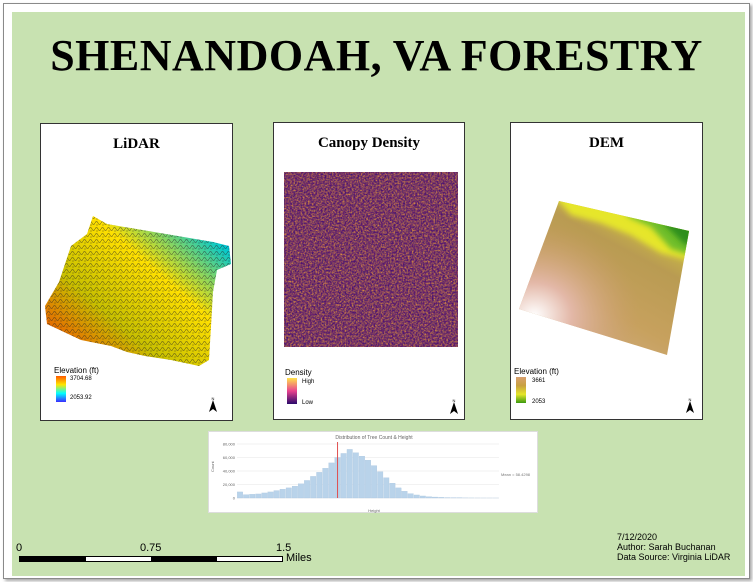  Describe the element at coordinates (371, 259) in the screenshot. I see `canopy-map` at that location.